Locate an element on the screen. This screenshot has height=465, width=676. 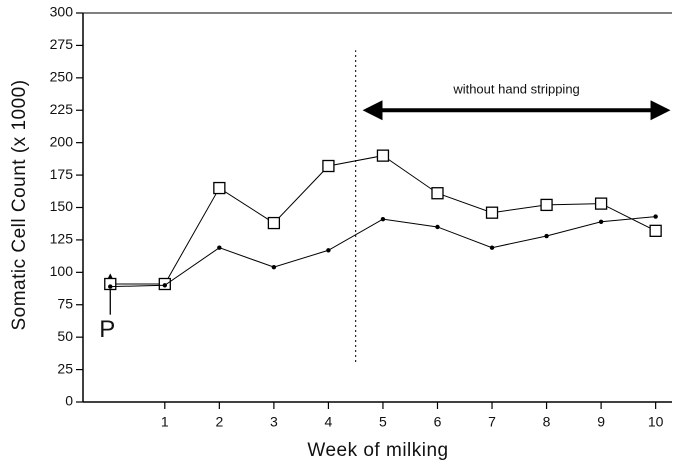
annotation: P is located at coordinates (107, 329).